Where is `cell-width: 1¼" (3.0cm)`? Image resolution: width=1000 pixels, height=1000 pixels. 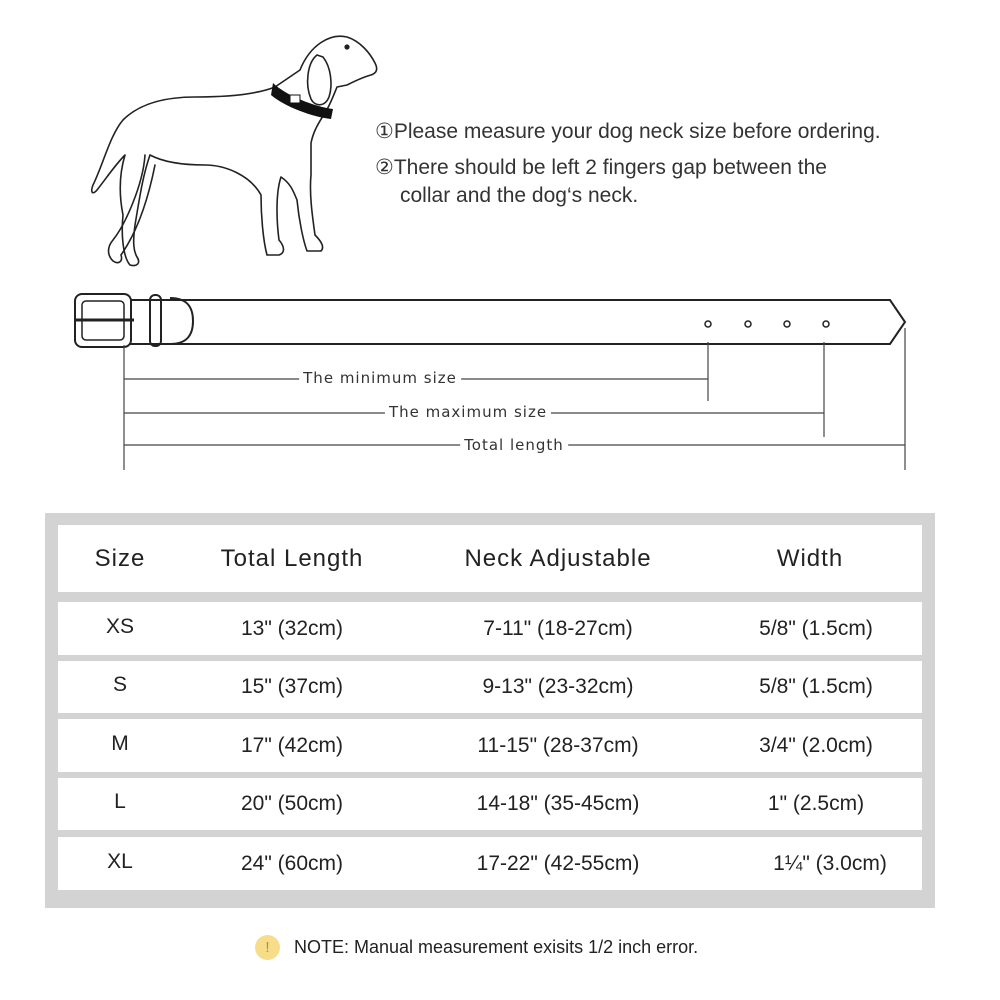
cell-width: 1¼" (3.0cm) is located at coordinates (830, 863).